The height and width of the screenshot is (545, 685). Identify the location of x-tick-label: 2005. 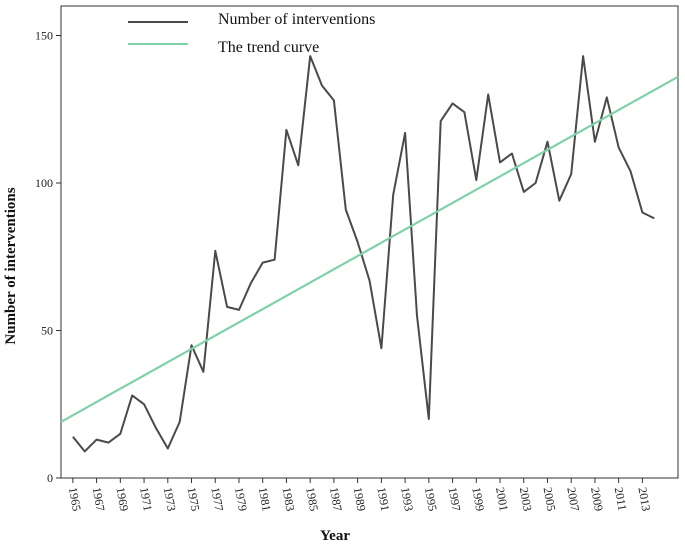
(550, 499).